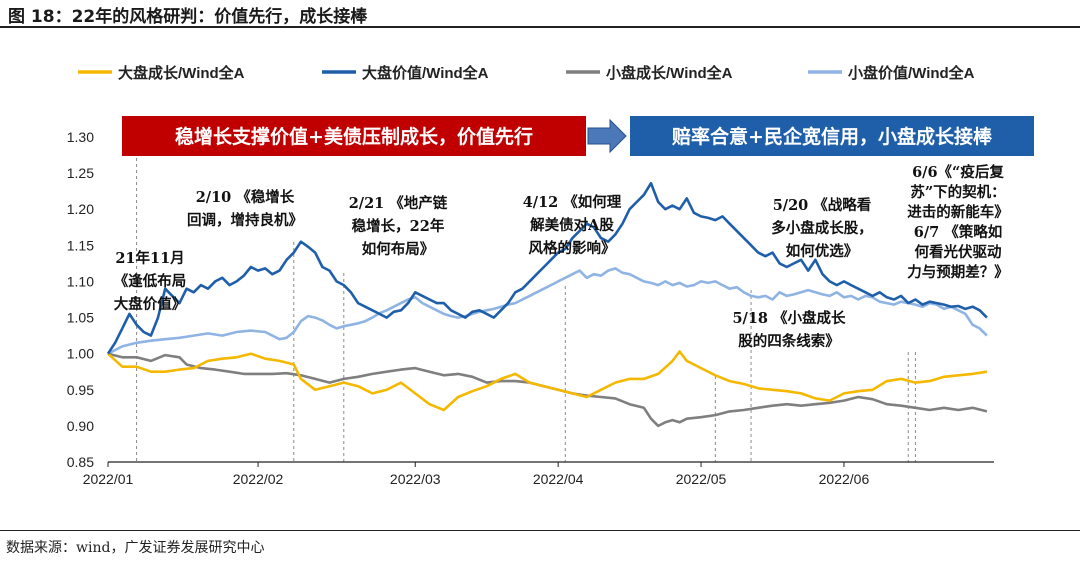  Describe the element at coordinates (245, 220) in the screenshot. I see `annotation-0-line-1: 回调，增持良机》` at that location.